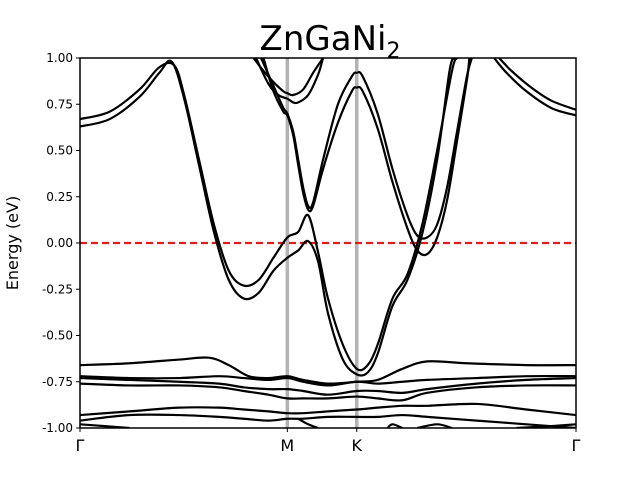 The width and height of the screenshot is (640, 480). I want to click on y-tick-label: 0.00, so click(59, 243).